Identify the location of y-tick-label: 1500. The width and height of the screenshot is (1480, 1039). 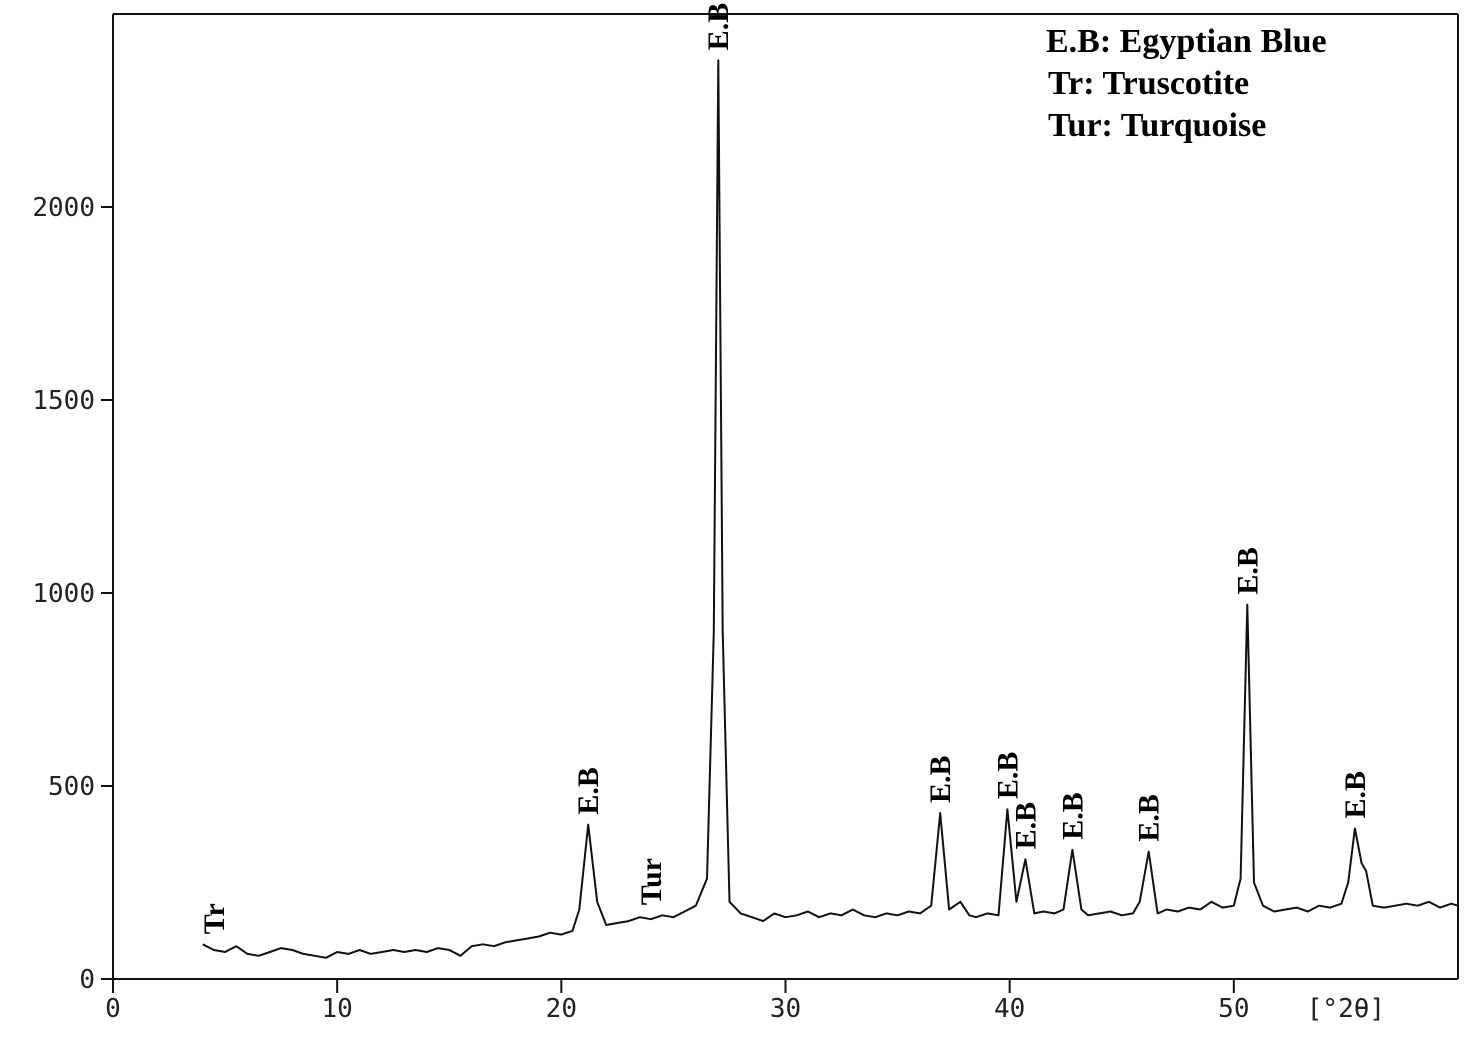
(63, 401).